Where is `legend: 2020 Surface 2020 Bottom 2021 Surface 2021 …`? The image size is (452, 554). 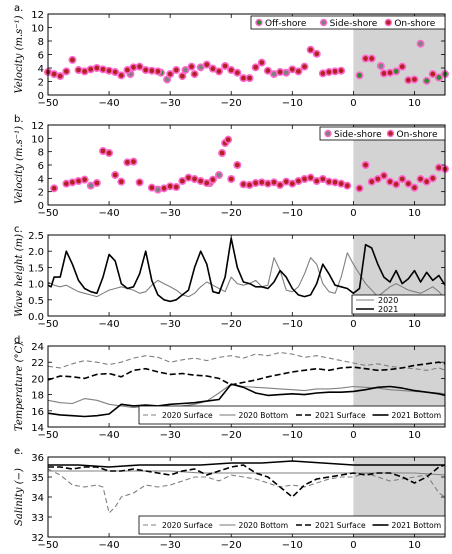 legend: 2020 Surface 2020 Bottom 2021 Surface 2021 … is located at coordinates (292, 415).